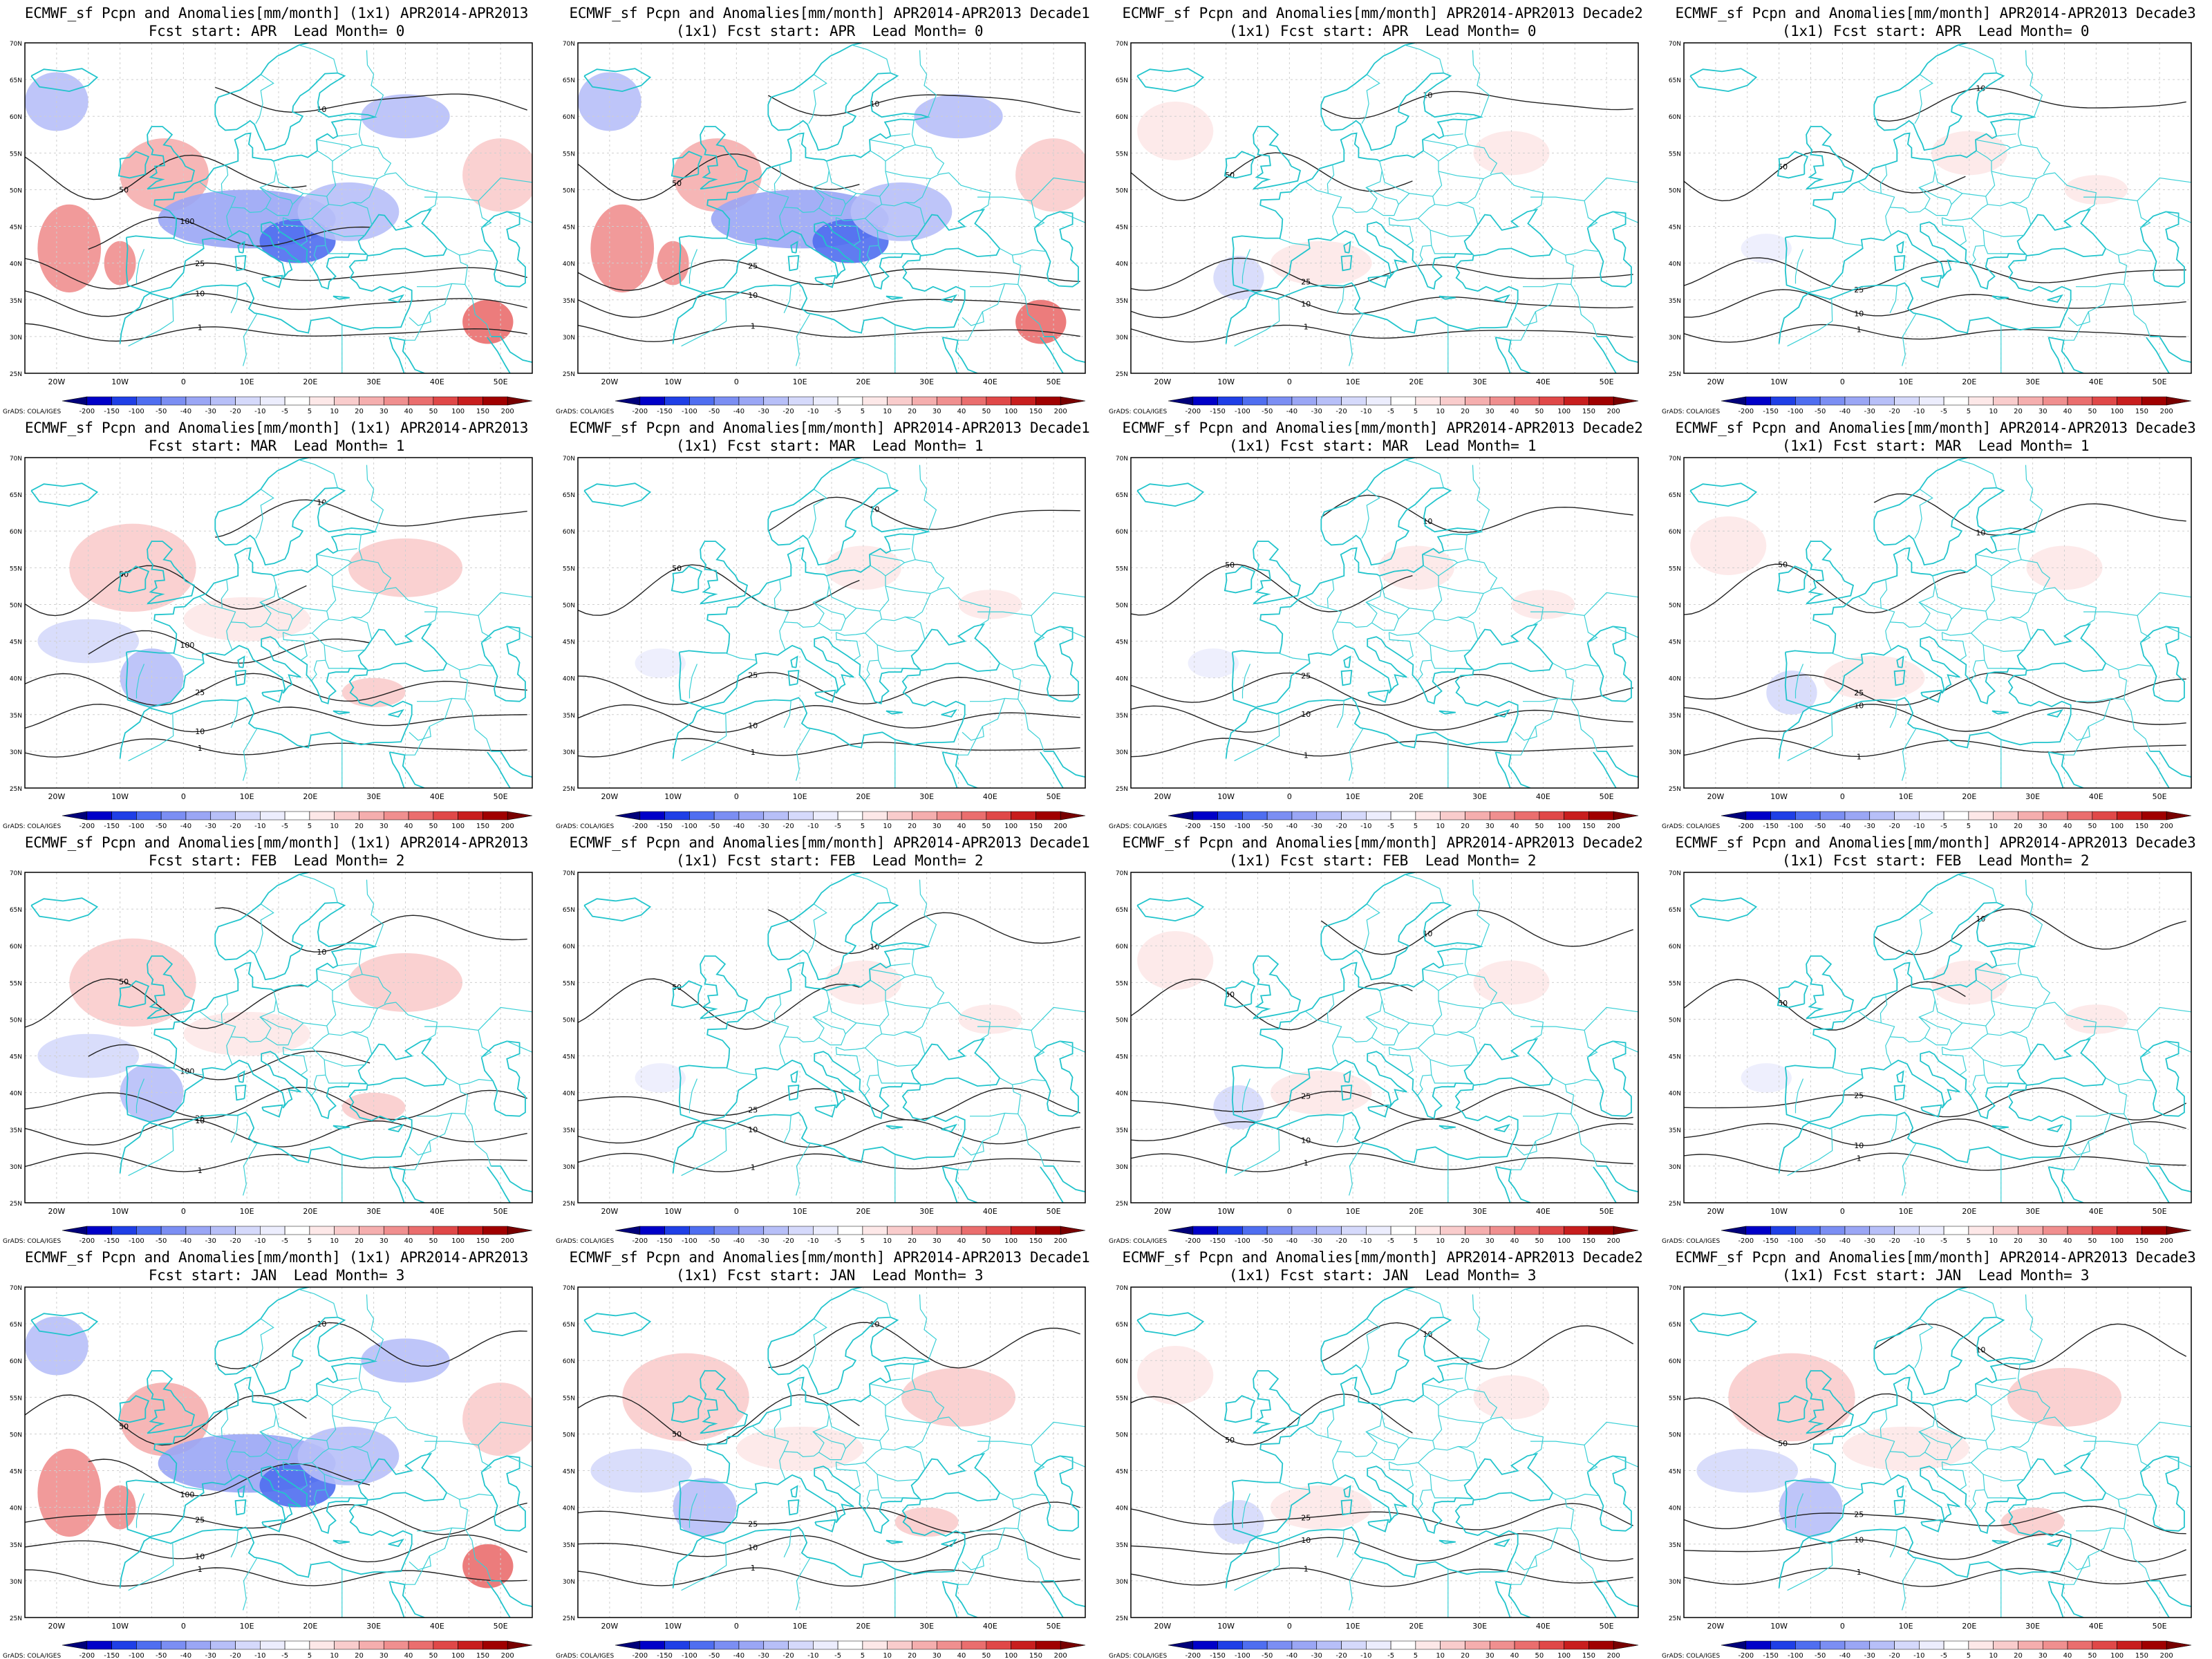  I want to click on colorbar-label: -50, so click(162, 412).